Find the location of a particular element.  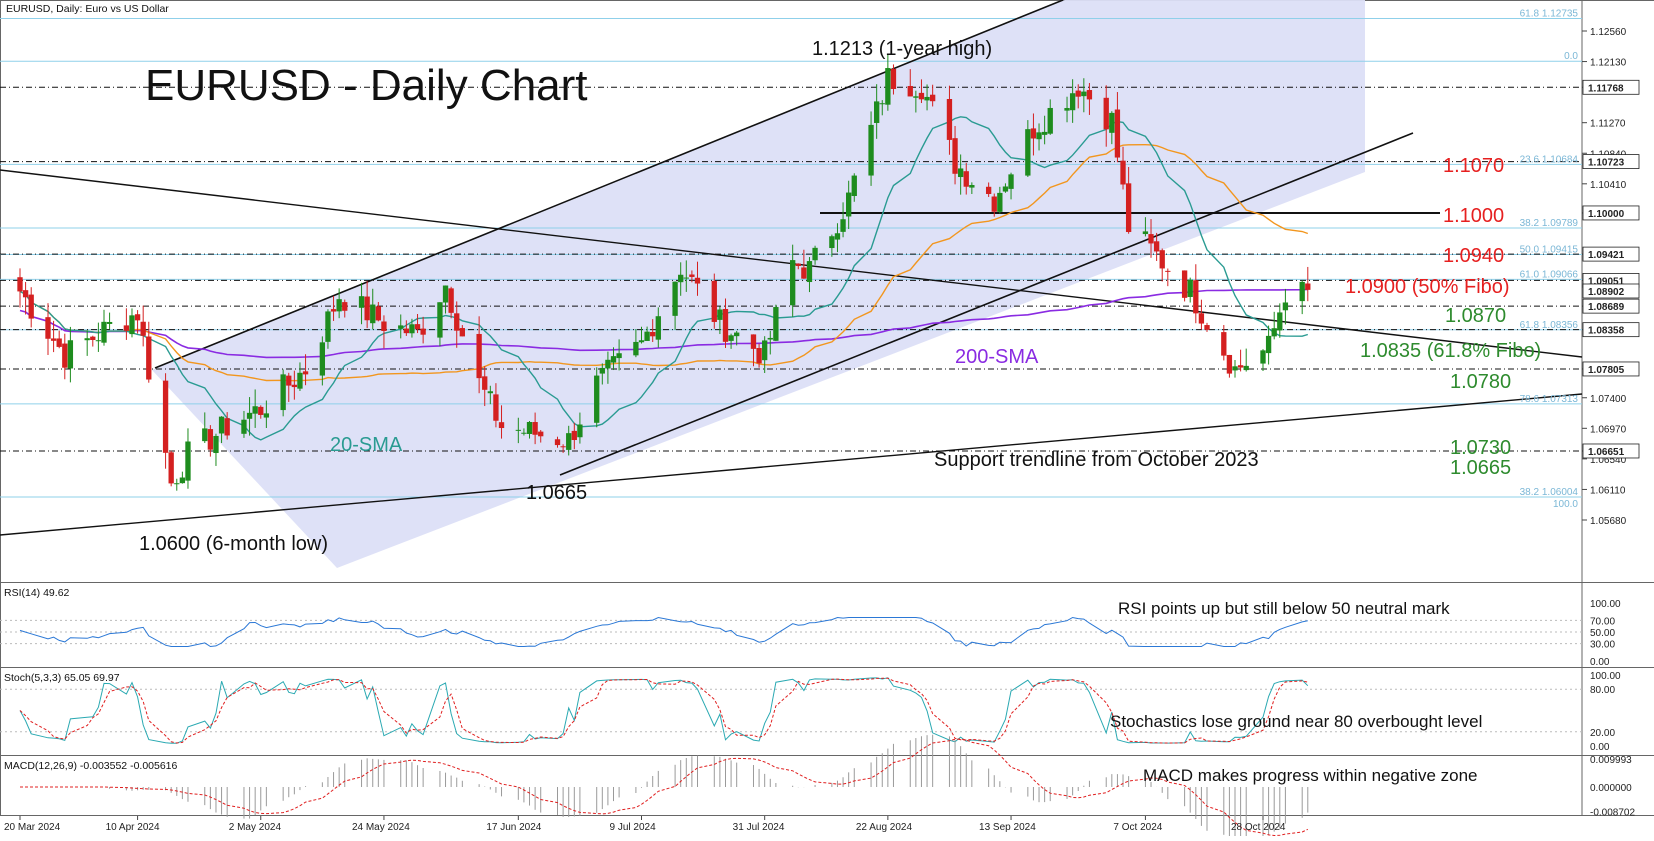

fibo-label: 0.0 is located at coordinates (1571, 56).